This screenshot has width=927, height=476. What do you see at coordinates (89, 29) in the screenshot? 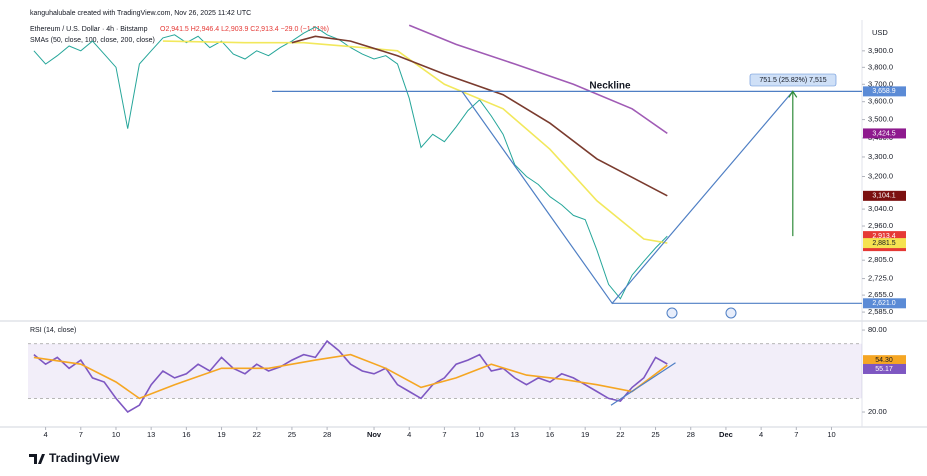
I see `symbol: Ethereum / U.S. Dollar · 4h · Bitstamp` at bounding box center [89, 29].